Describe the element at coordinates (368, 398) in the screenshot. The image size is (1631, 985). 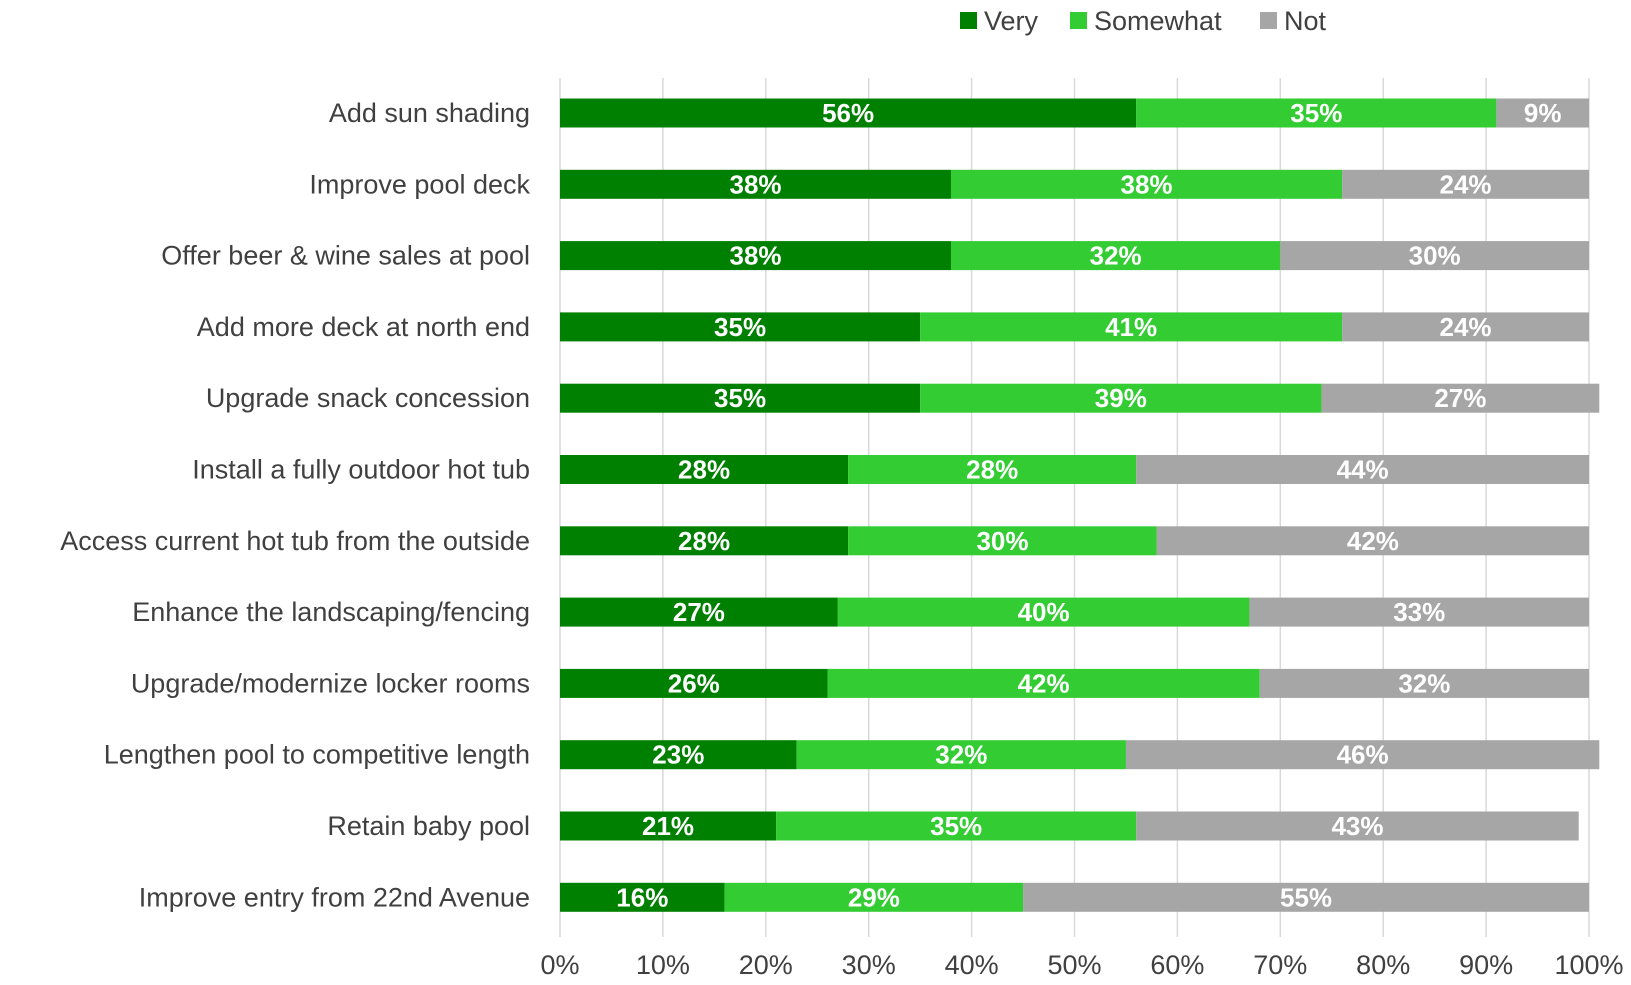
I see `category-label: Upgrade snack concession` at that location.